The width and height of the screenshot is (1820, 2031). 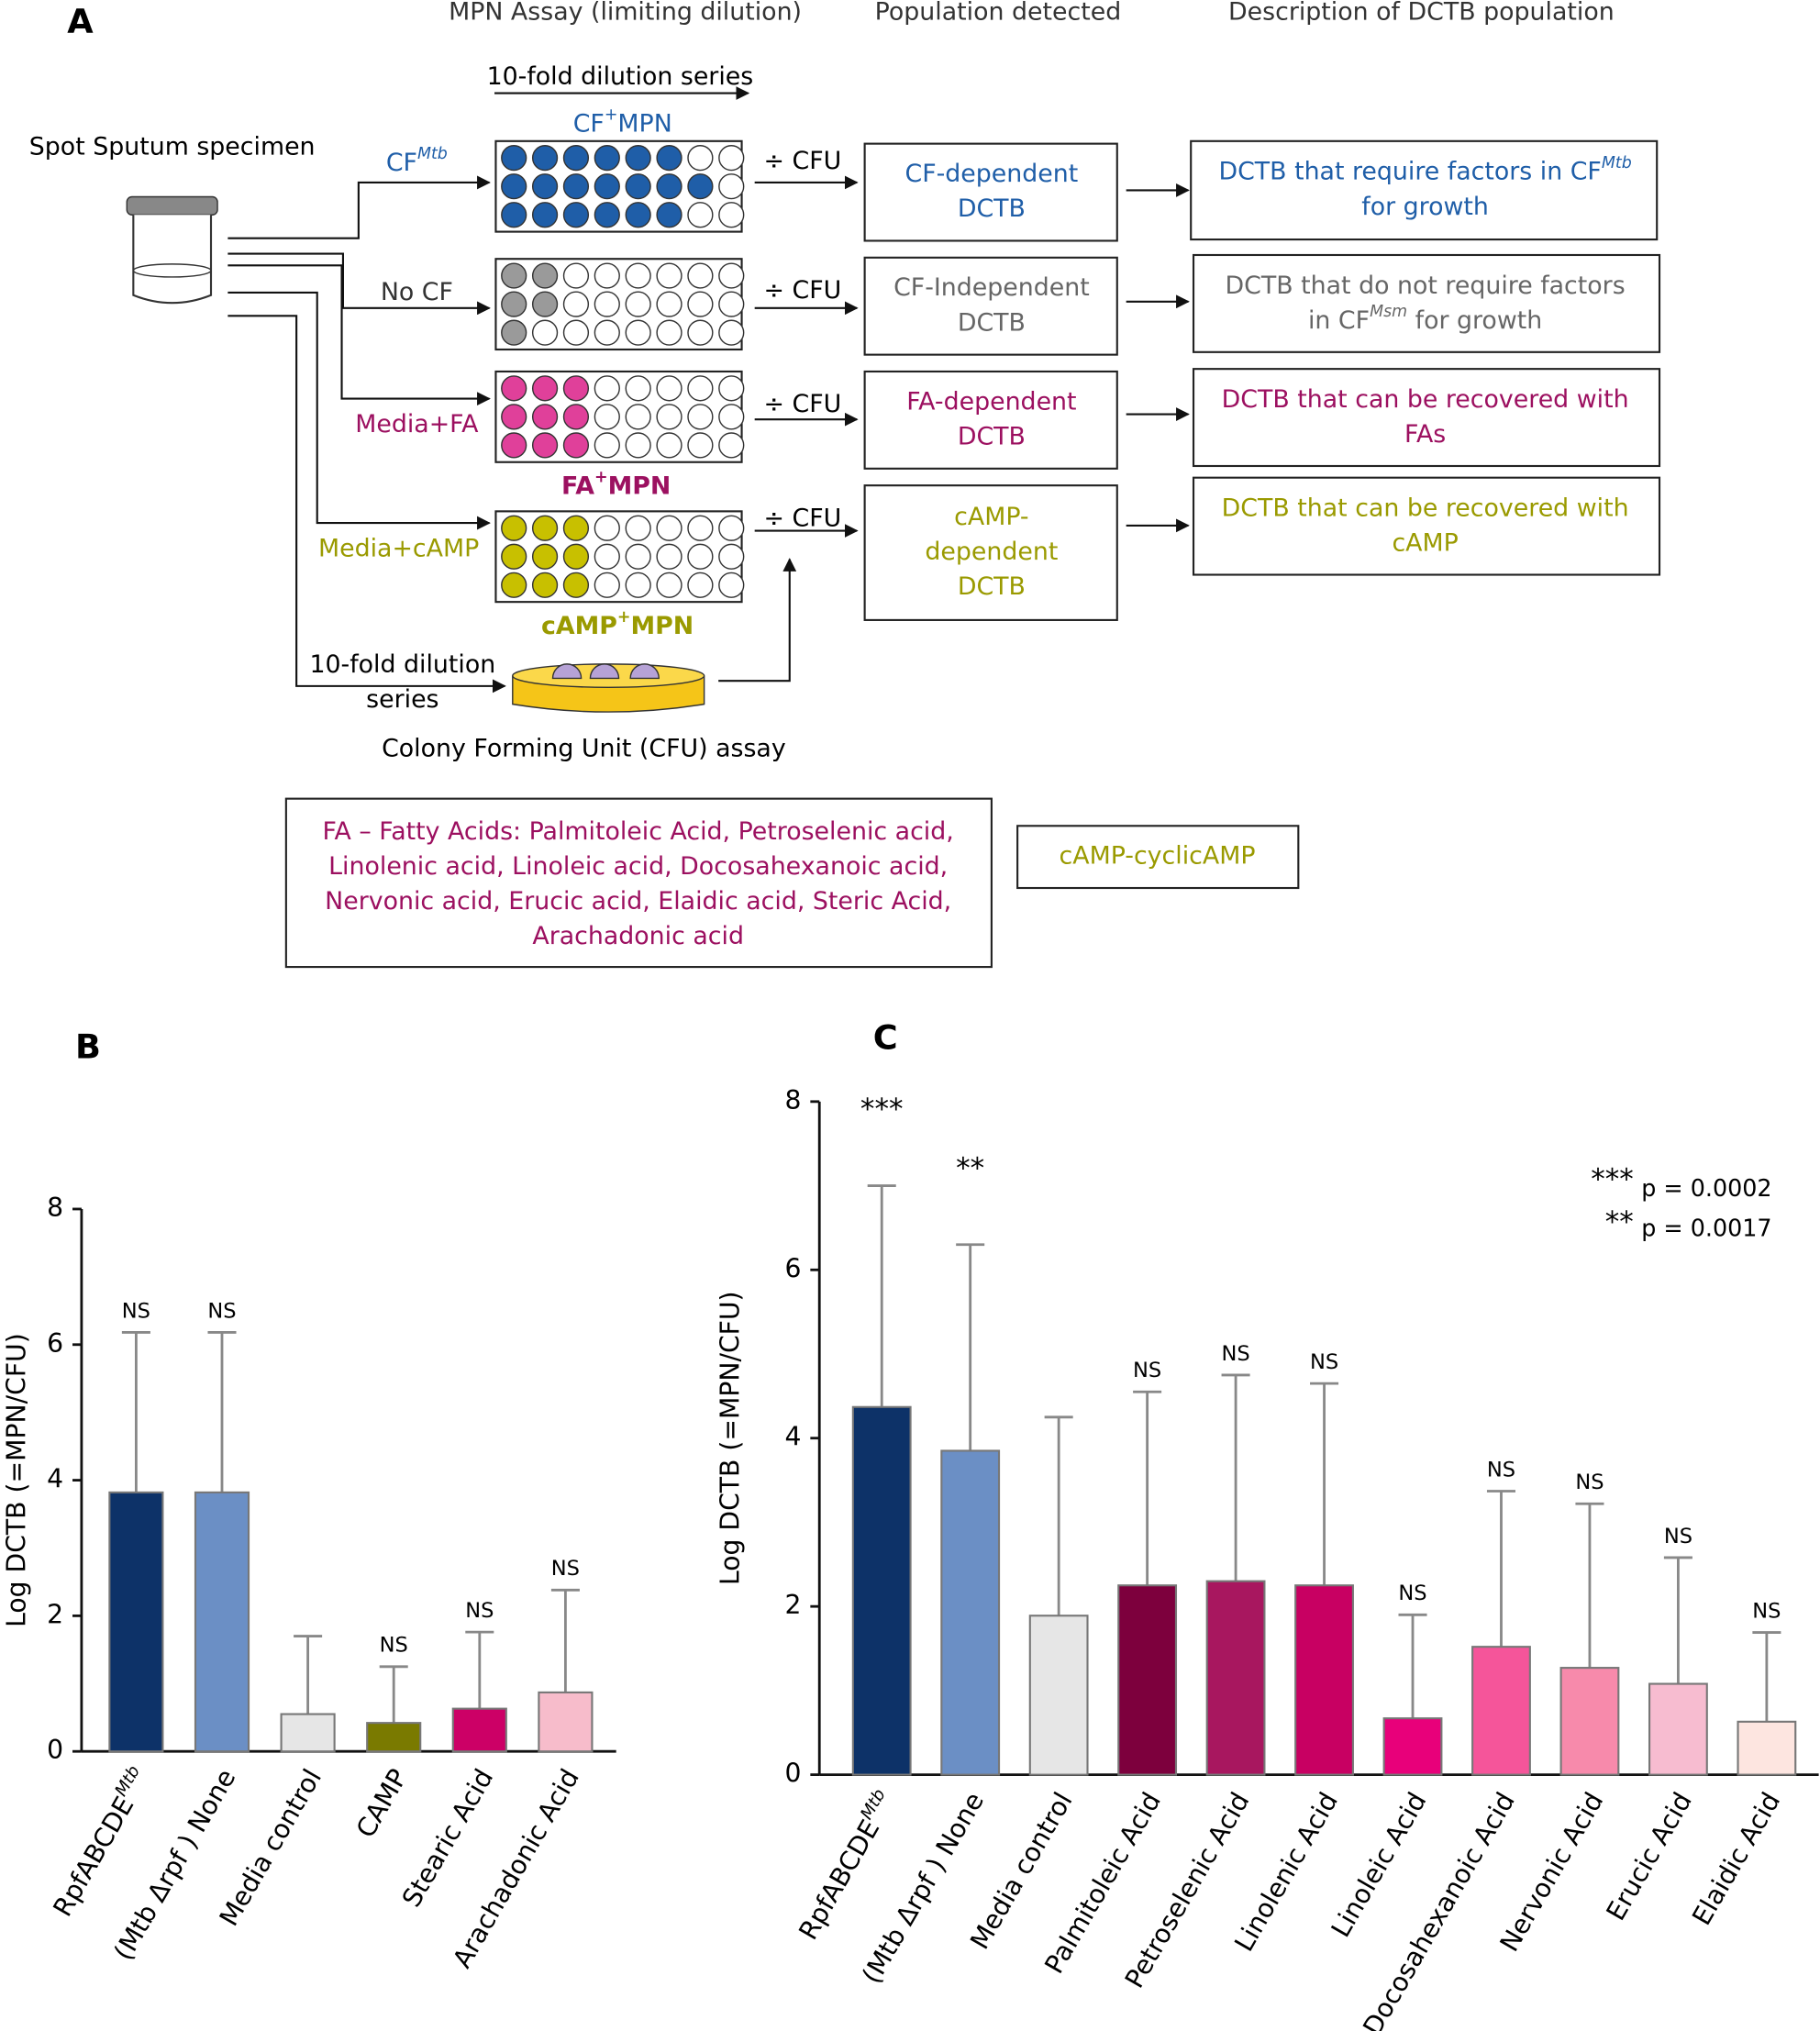 What do you see at coordinates (1425, 206) in the screenshot?
I see `description-label-text: for growth` at bounding box center [1425, 206].